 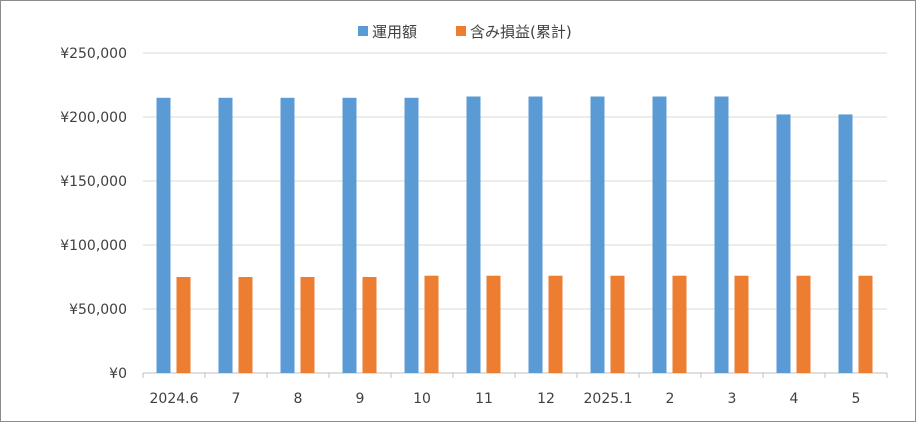 What do you see at coordinates (394, 32) in the screenshot?
I see `legend-label-series-1: 運用額` at bounding box center [394, 32].